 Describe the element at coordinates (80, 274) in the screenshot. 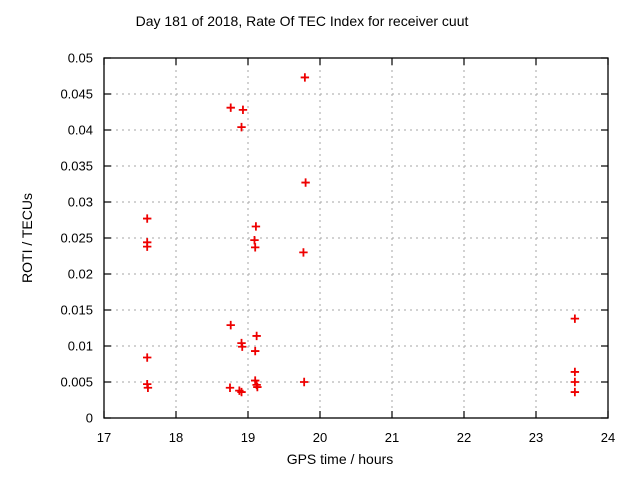

I see `y-tick-label: 0.02` at that location.